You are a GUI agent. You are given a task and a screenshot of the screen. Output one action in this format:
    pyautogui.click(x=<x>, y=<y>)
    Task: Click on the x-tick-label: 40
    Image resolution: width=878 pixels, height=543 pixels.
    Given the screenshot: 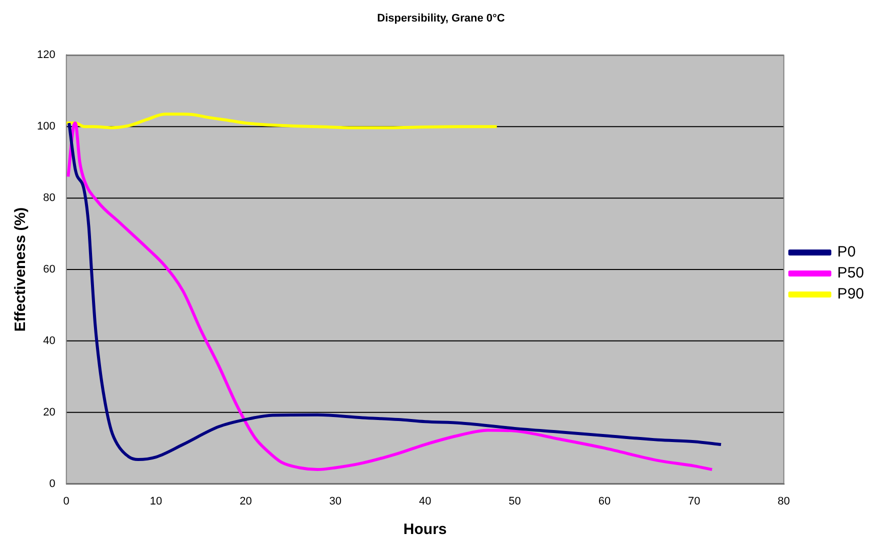 What is the action you would take?
    pyautogui.click(x=425, y=501)
    